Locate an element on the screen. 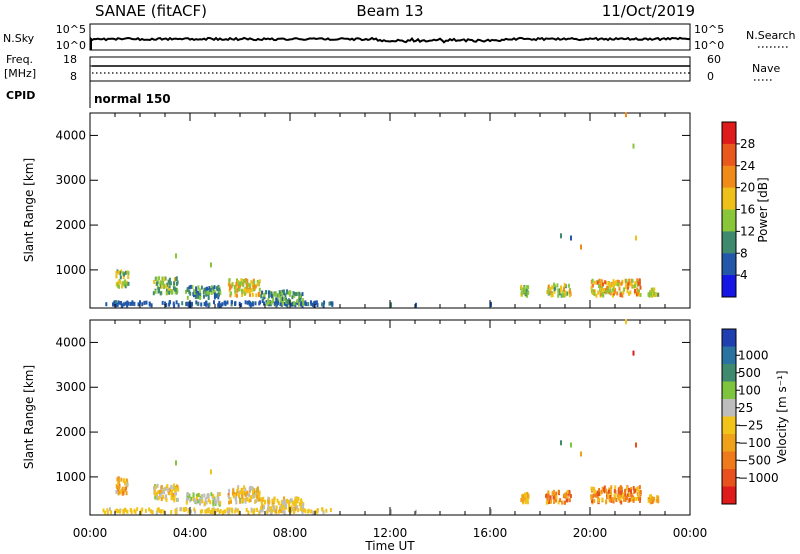 The width and height of the screenshot is (800, 554). power-ytick-label: 2000 is located at coordinates (70, 225).